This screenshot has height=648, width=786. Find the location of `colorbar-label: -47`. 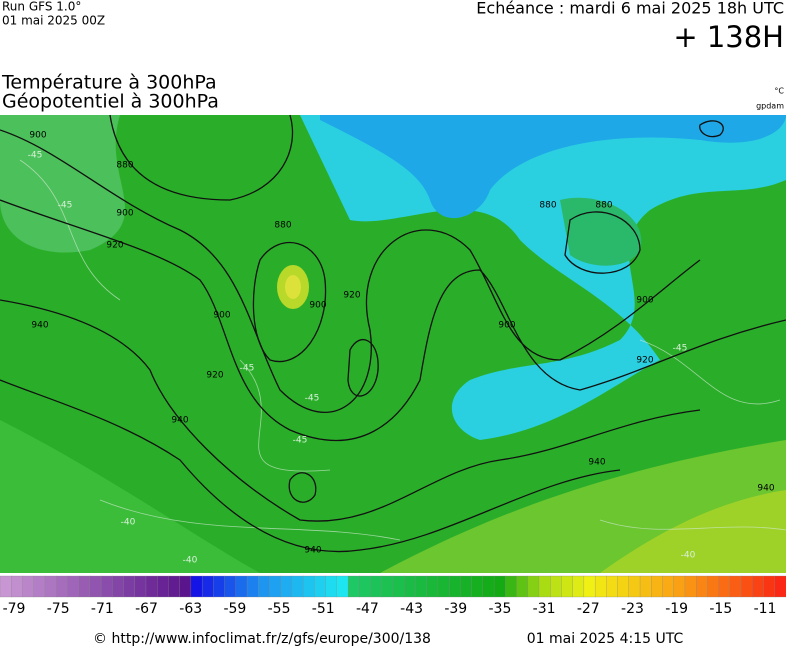

colorbar-label: -47 is located at coordinates (367, 609).